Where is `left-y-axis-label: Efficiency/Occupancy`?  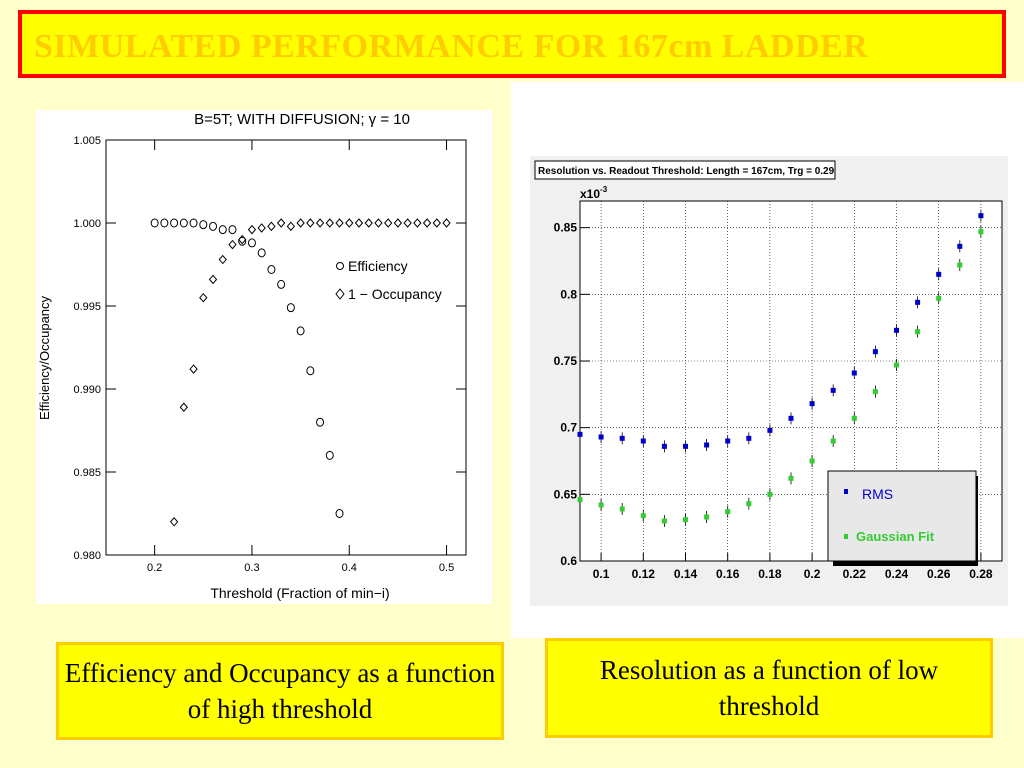 left-y-axis-label: Efficiency/Occupancy is located at coordinates (44, 357).